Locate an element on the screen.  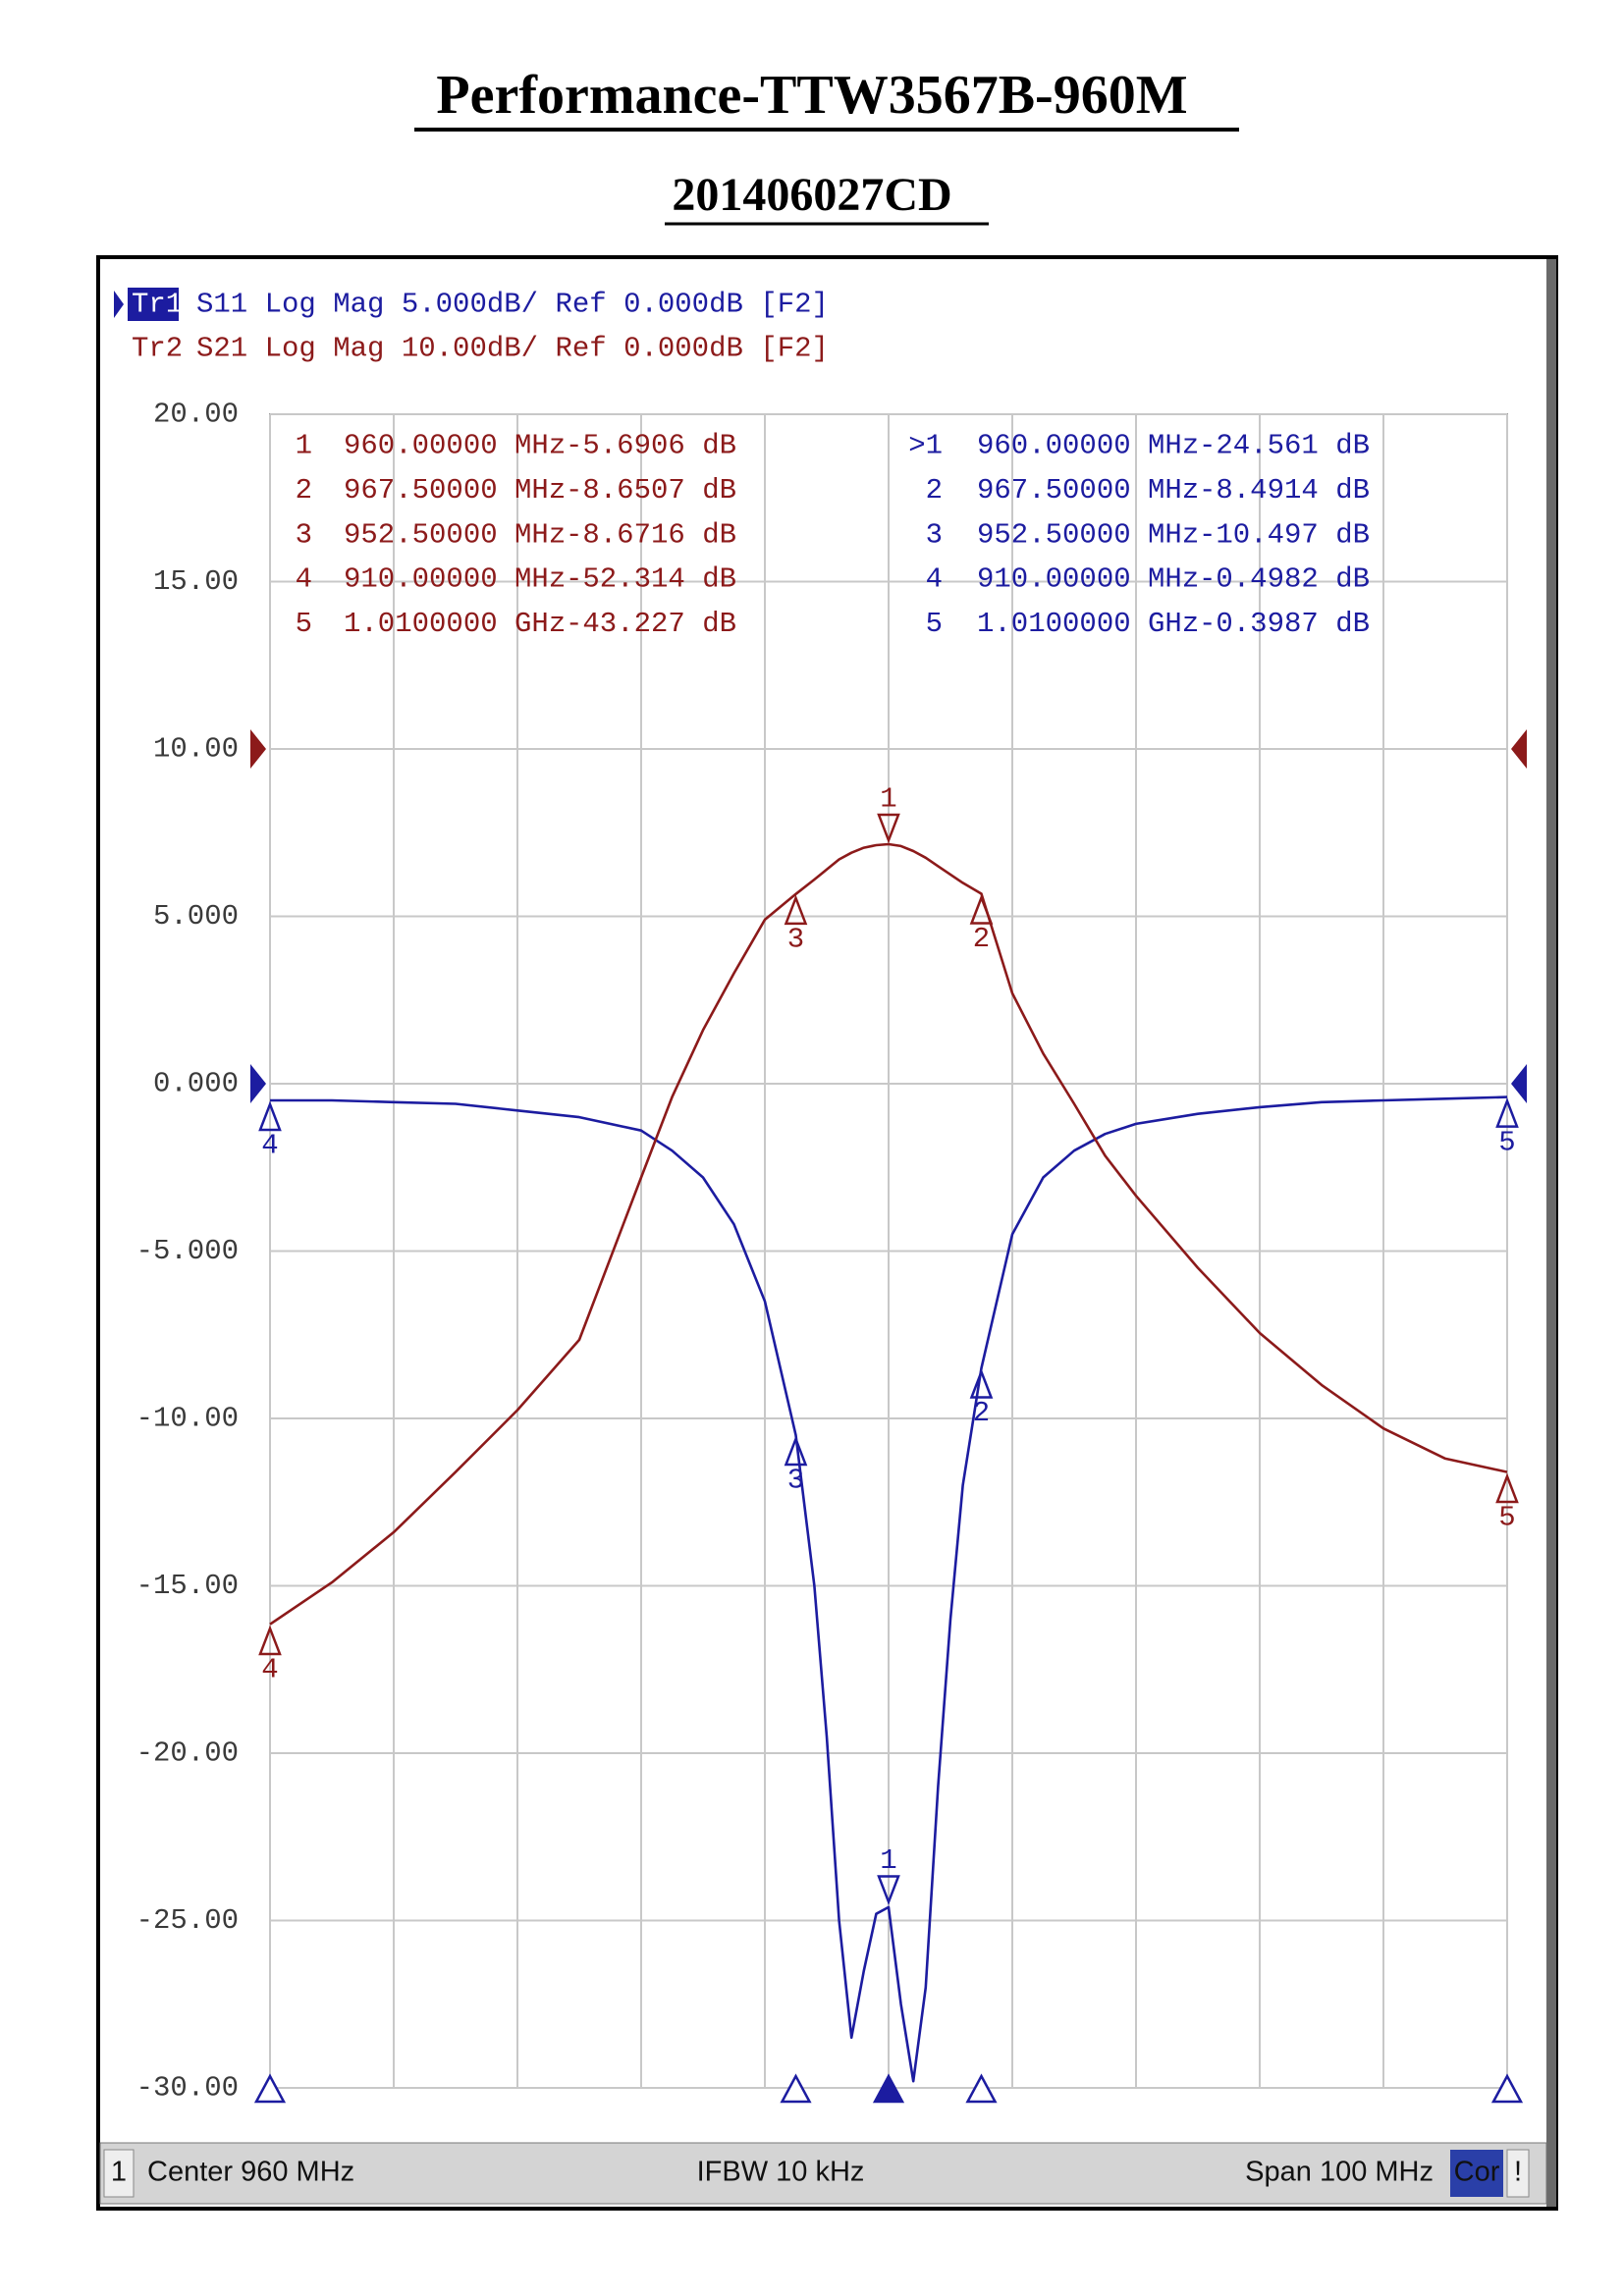
marker-table-response: -5.6906 dB is located at coordinates (651, 446).